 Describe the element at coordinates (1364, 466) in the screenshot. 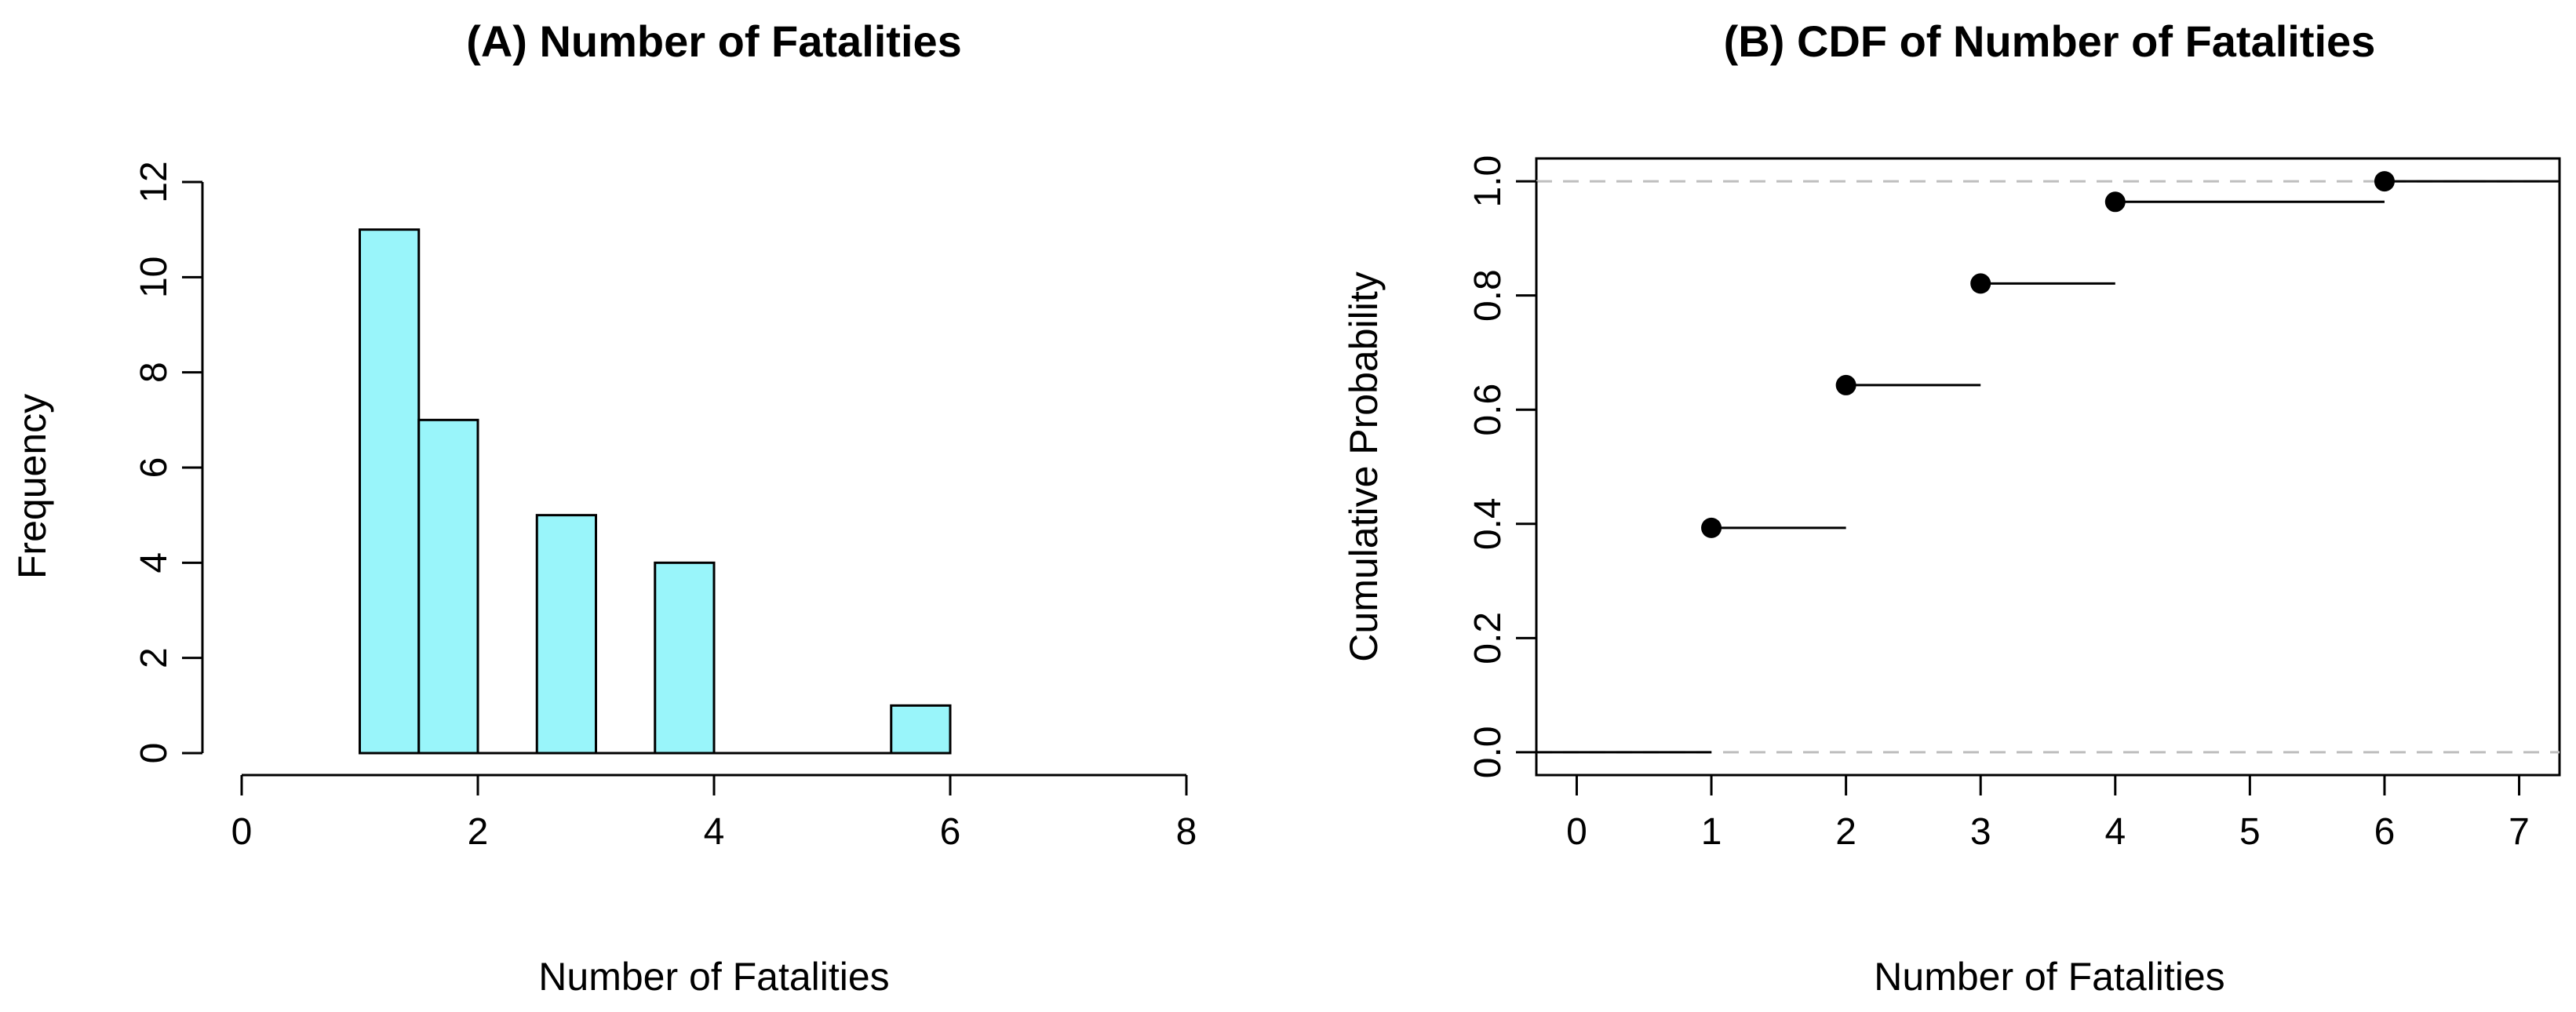

I see `cdf-y-axis-label: Cumulative Probability` at that location.